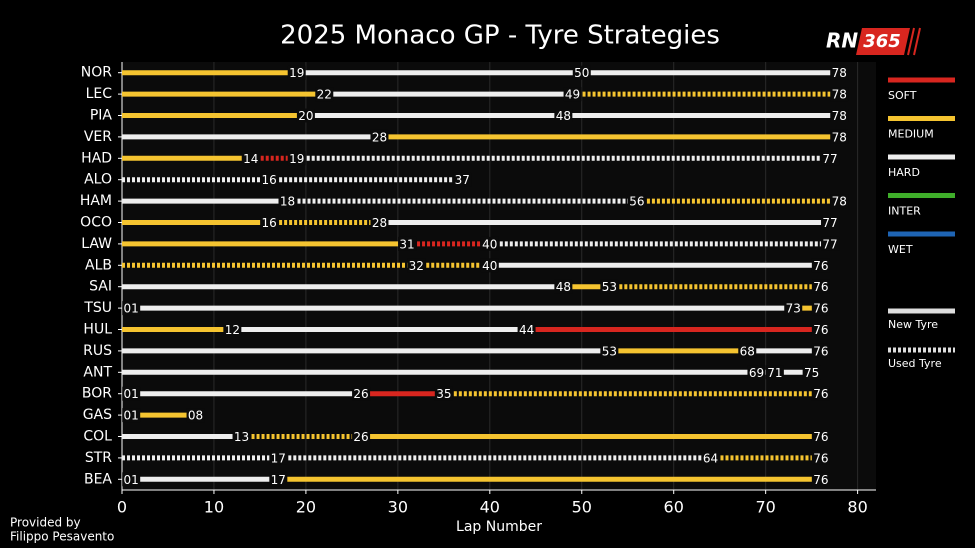 The height and width of the screenshot is (548, 975). What do you see at coordinates (96, 244) in the screenshot?
I see `driver-label: LAW` at bounding box center [96, 244].